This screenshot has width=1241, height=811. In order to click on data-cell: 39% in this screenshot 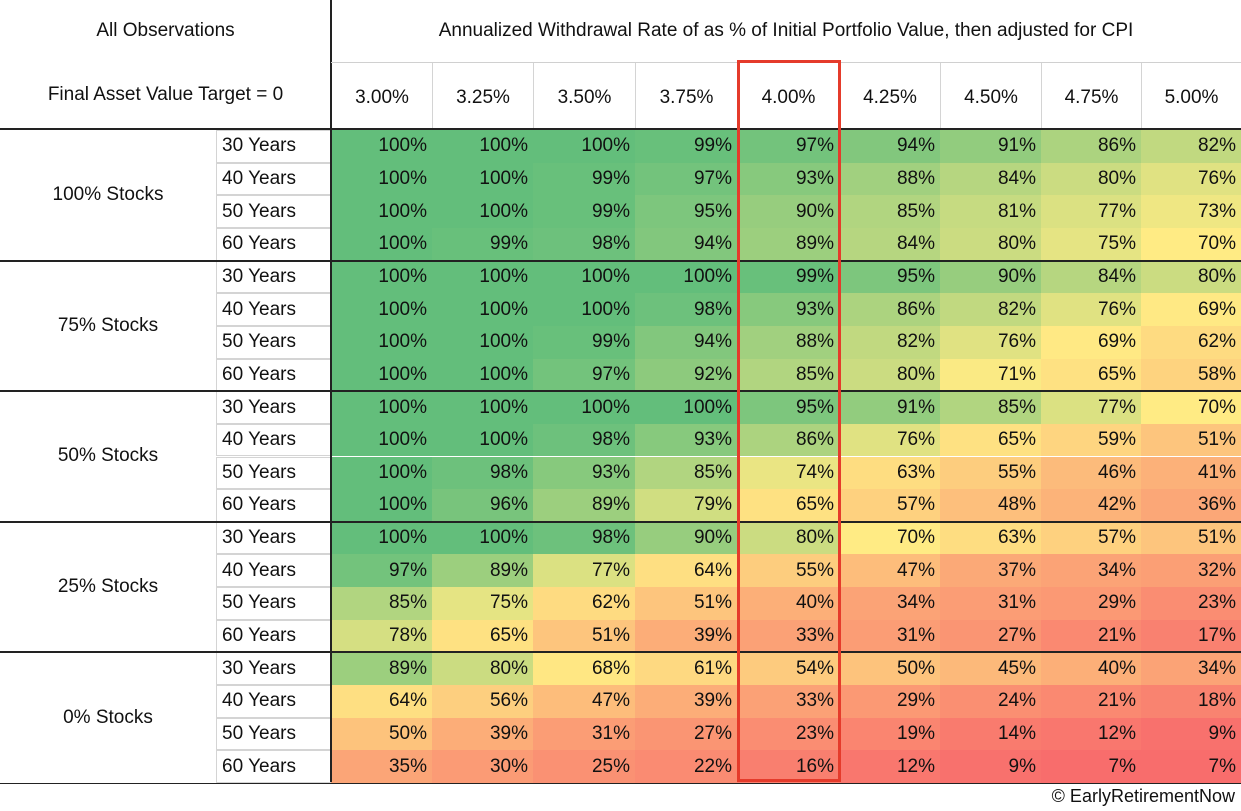, I will do `click(482, 734)`.